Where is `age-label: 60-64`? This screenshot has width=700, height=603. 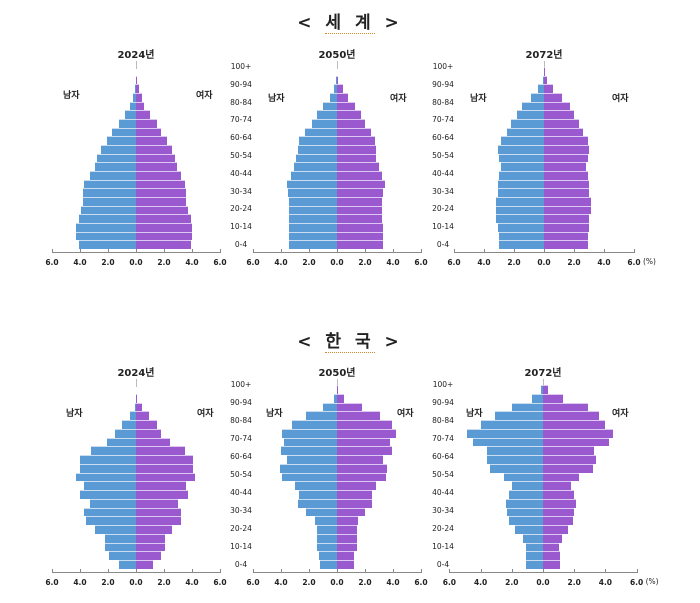 age-label: 60-64 is located at coordinates (443, 456).